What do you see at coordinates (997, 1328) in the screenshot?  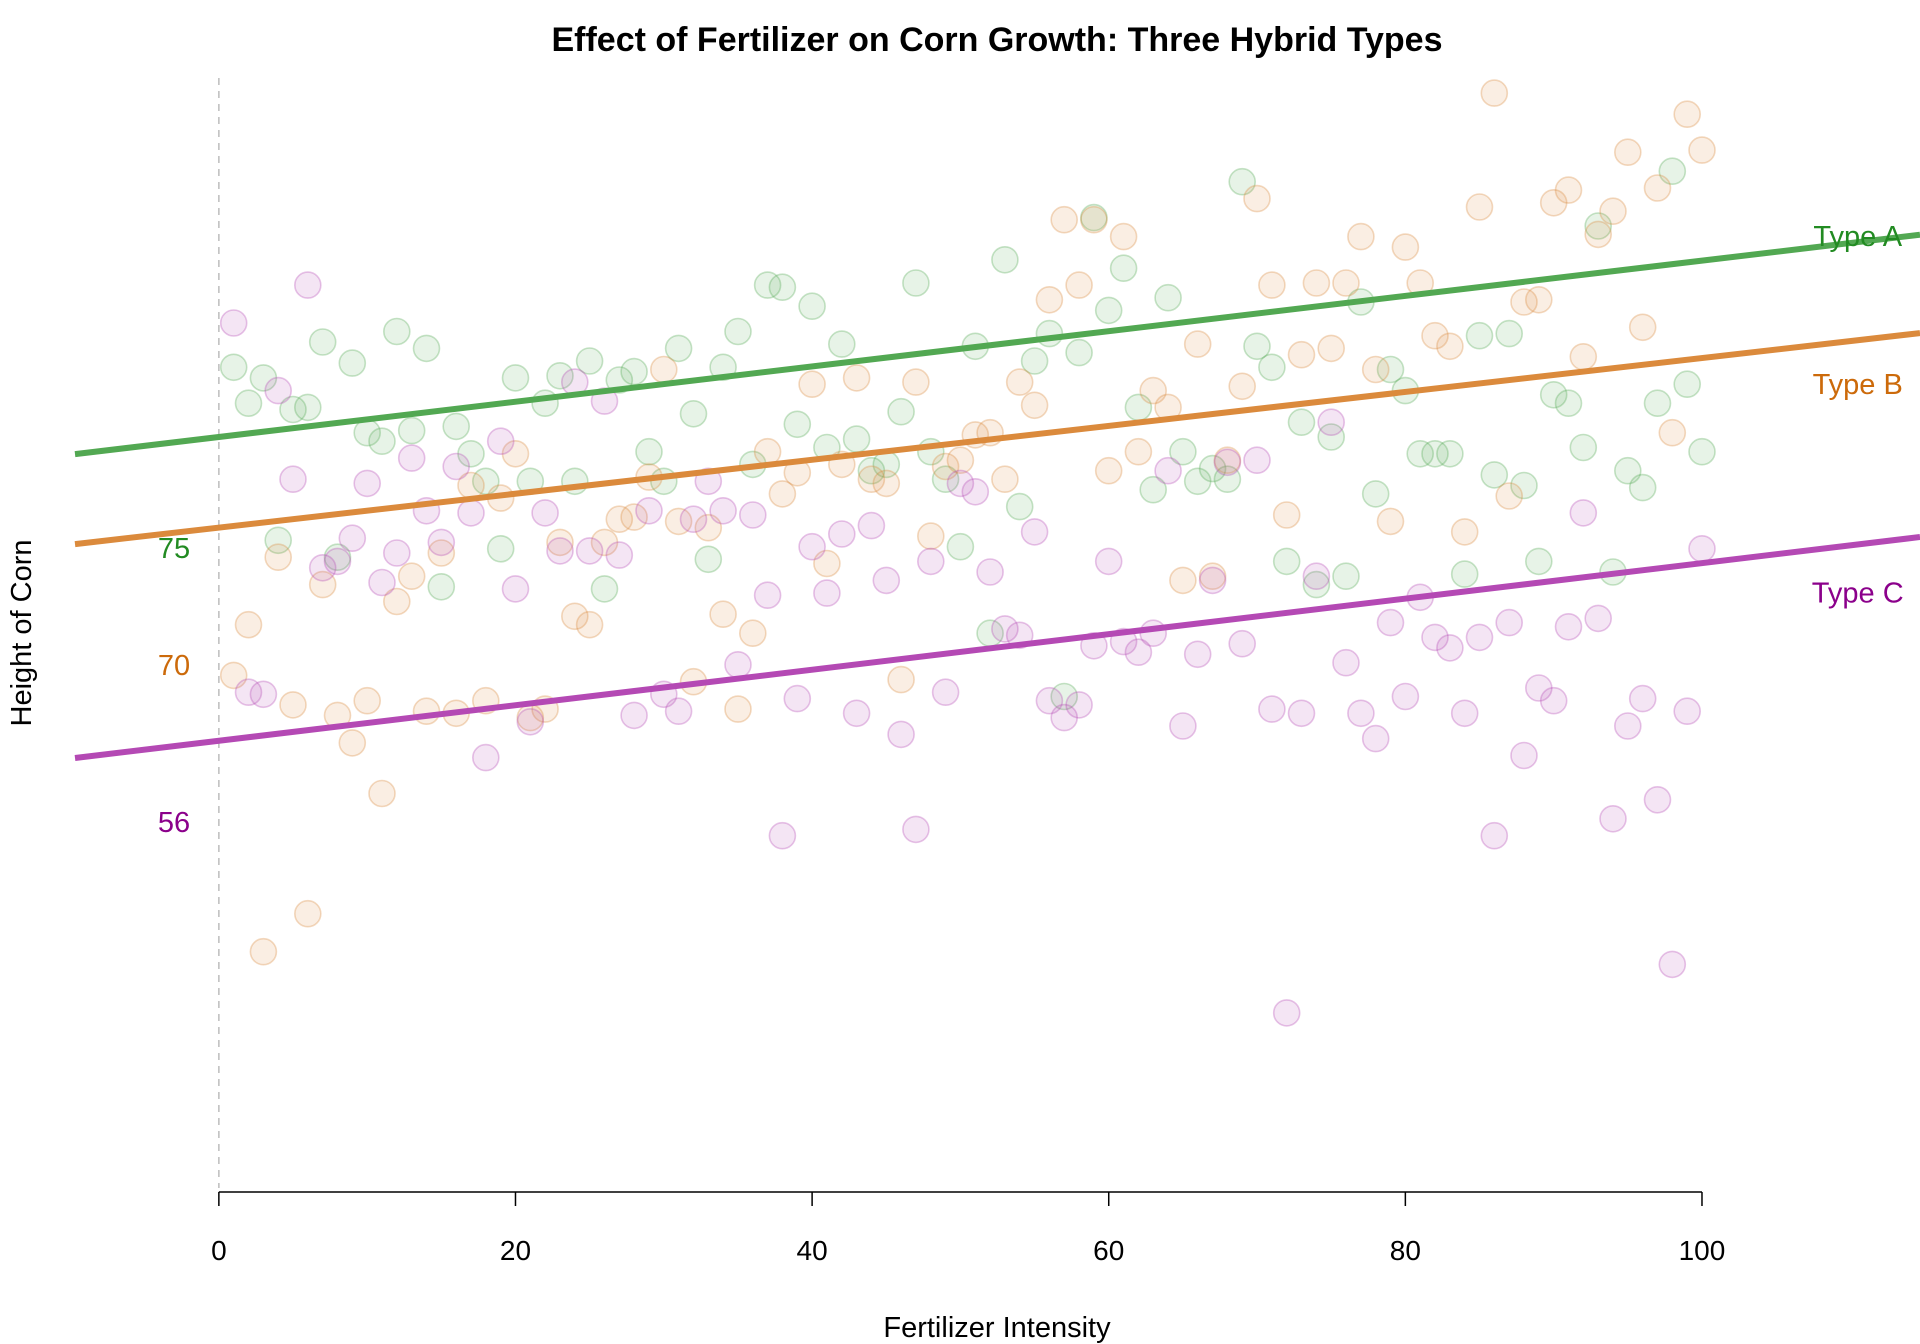 I see `x-axis-label: Fertilizer Intensity` at bounding box center [997, 1328].